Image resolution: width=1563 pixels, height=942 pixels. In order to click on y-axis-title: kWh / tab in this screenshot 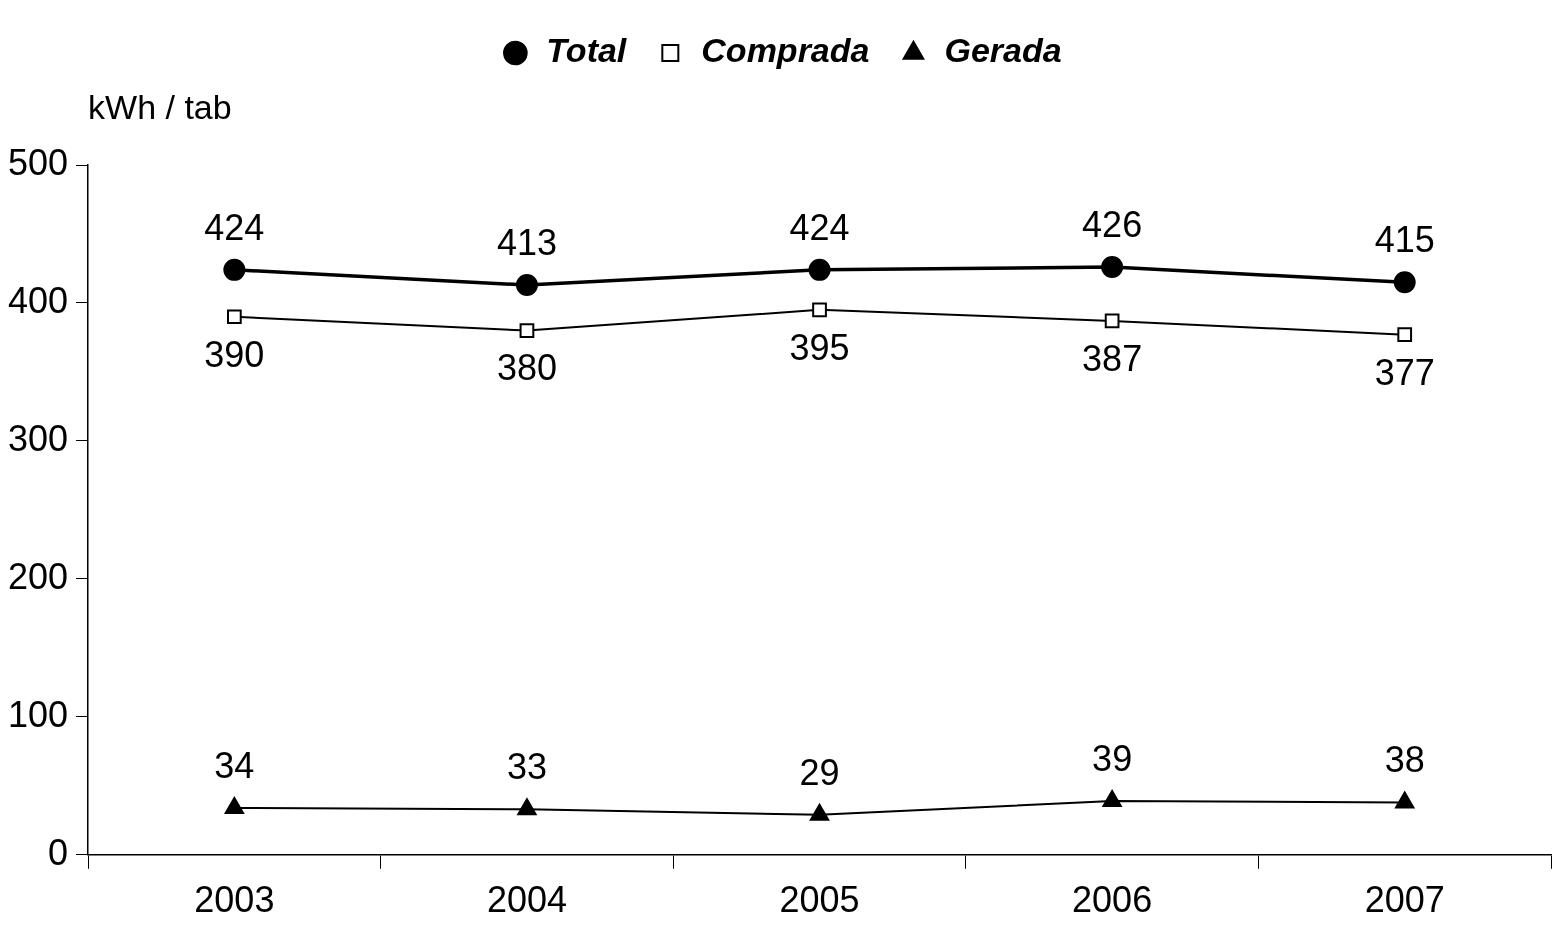, I will do `click(160, 107)`.